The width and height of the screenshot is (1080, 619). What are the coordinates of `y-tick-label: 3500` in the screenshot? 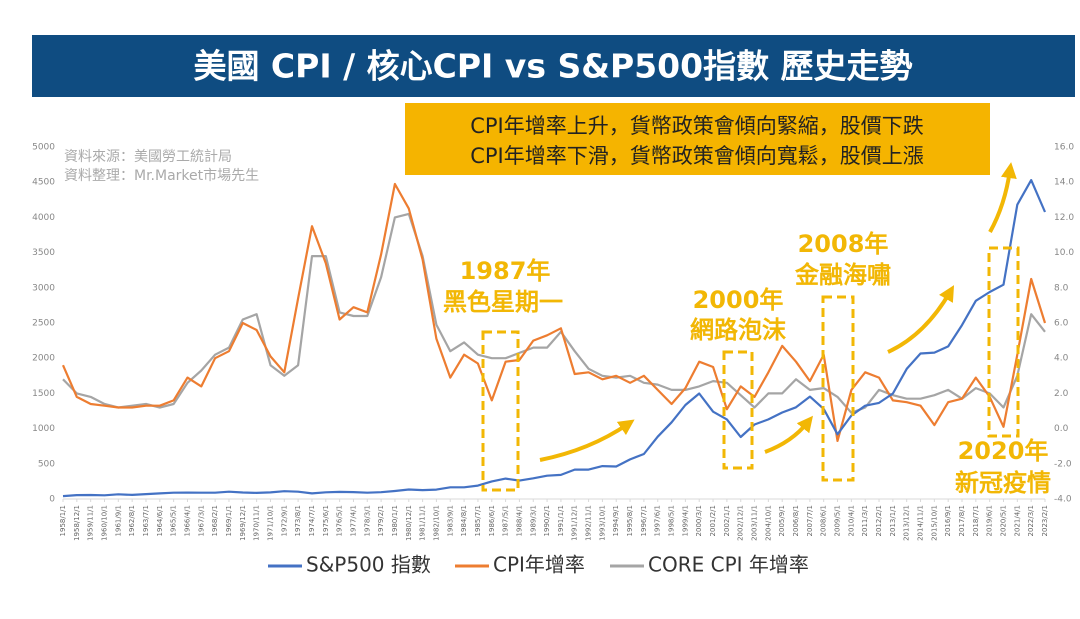 It's located at (43, 253).